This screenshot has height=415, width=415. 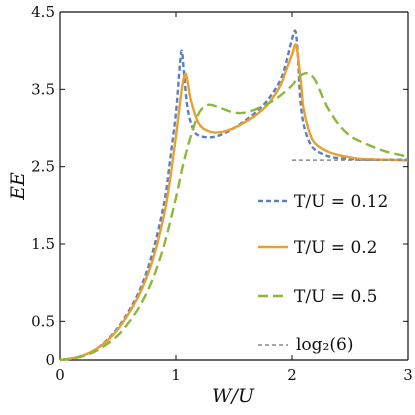 I want to click on legend-item-2: T/U = 0.2, so click(x=317, y=248).